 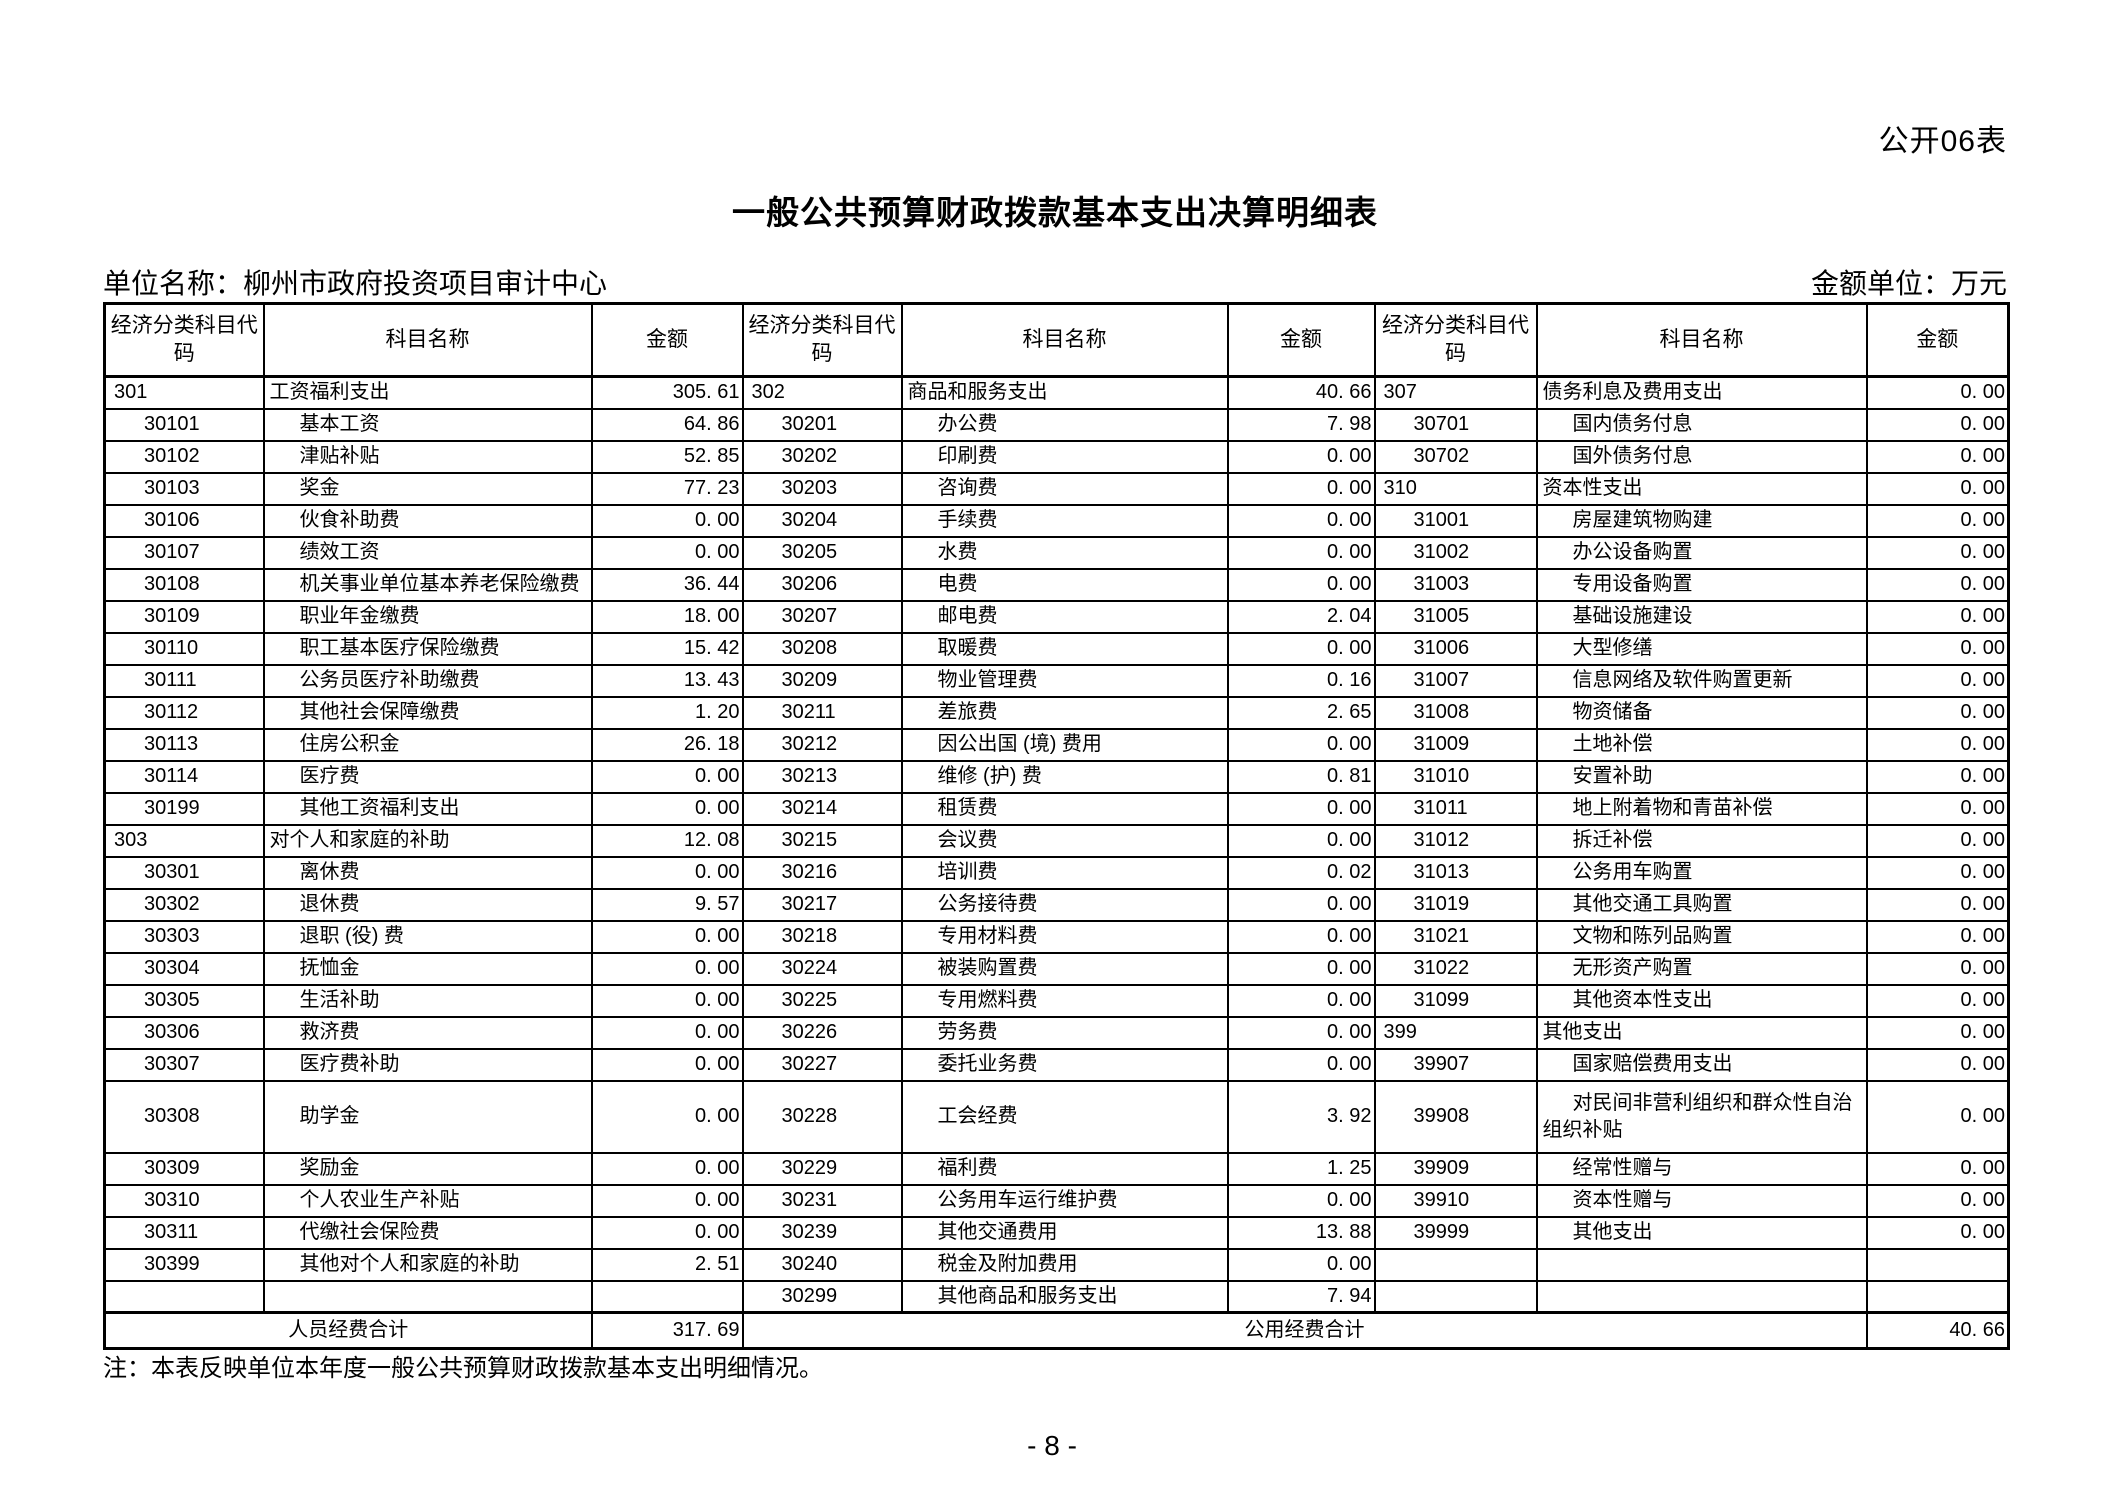 I want to click on subject-name-cell: 物业管理费, so click(x=1064, y=680).